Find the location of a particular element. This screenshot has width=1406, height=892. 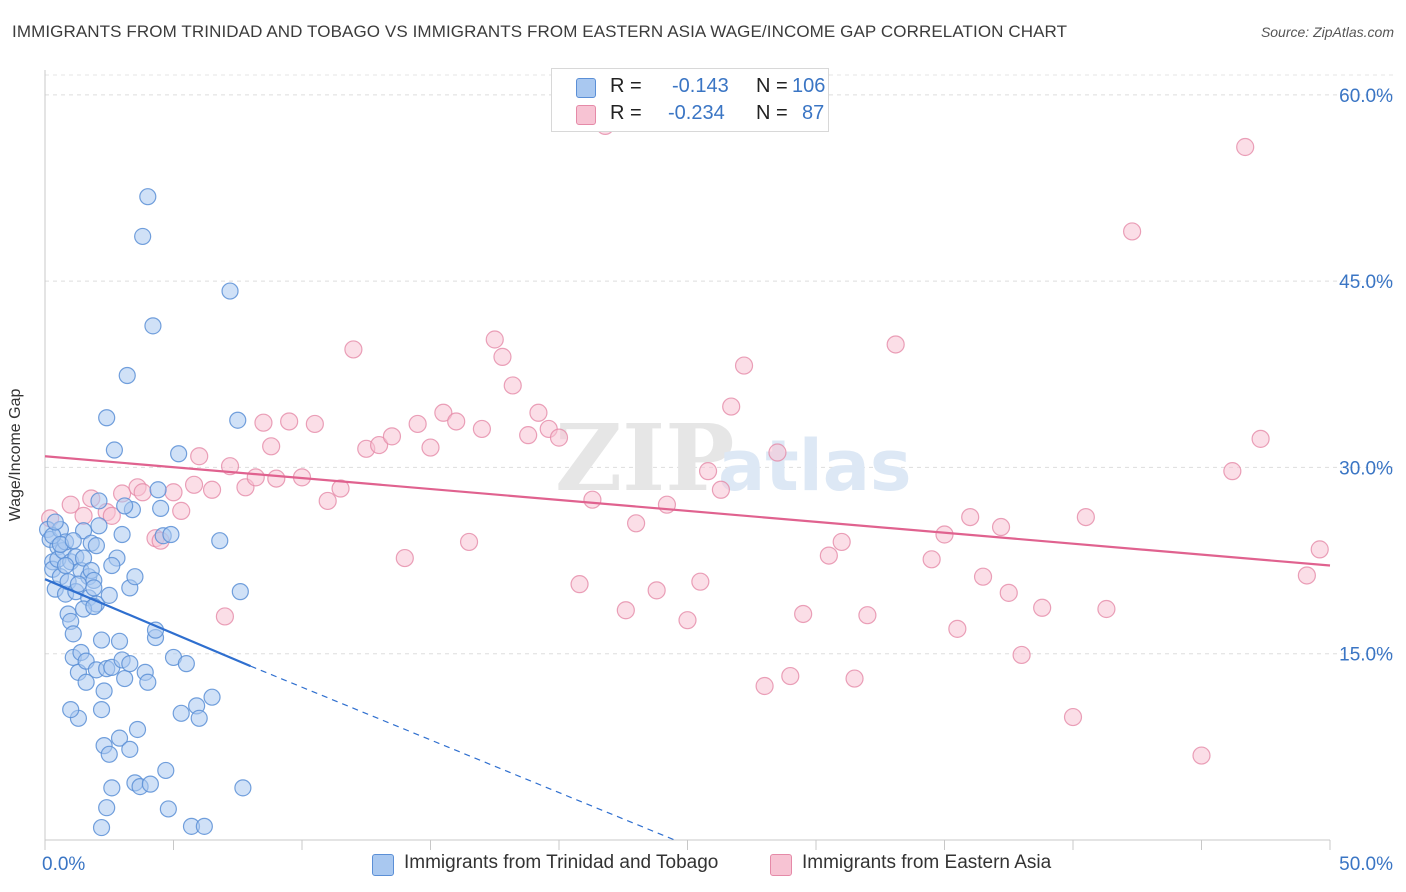

y-tick-label: 15.0% is located at coordinates (1366, 655).